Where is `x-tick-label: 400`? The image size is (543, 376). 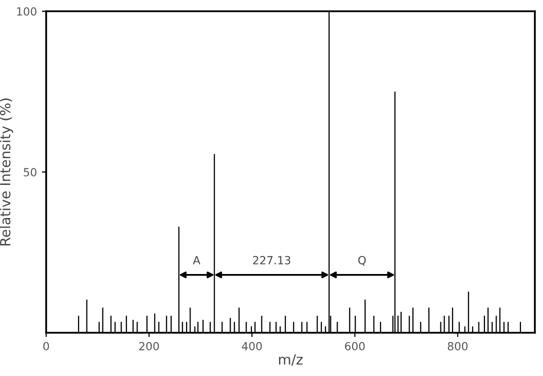
x-tick-label: 400 is located at coordinates (252, 346).